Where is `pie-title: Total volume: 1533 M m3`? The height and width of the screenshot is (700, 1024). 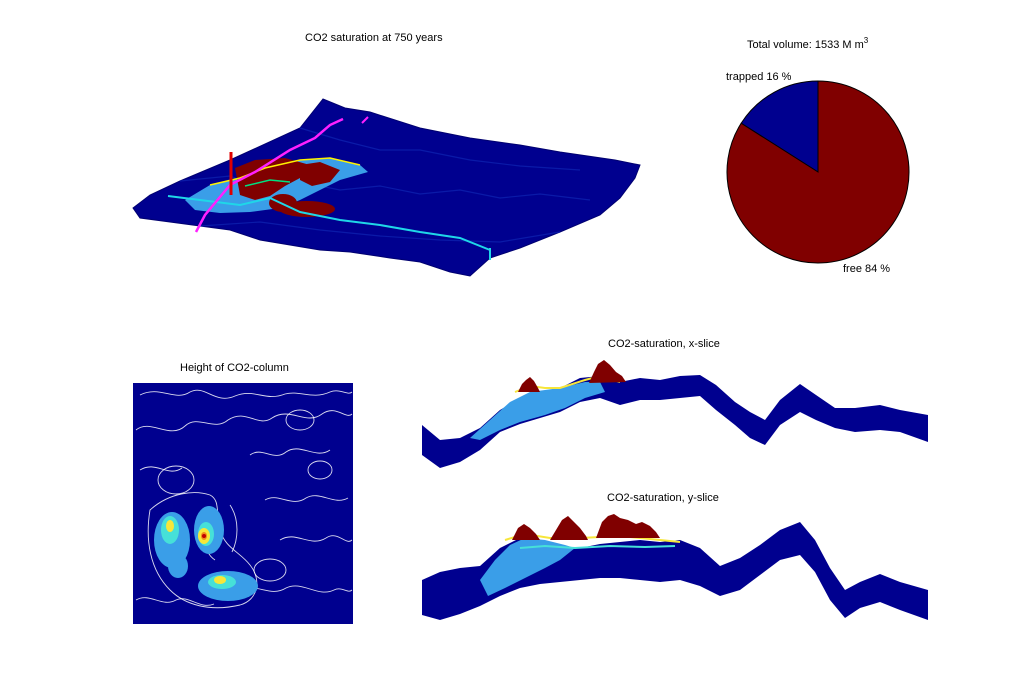
pie-title: Total volume: 1533 M m3 is located at coordinates (808, 43).